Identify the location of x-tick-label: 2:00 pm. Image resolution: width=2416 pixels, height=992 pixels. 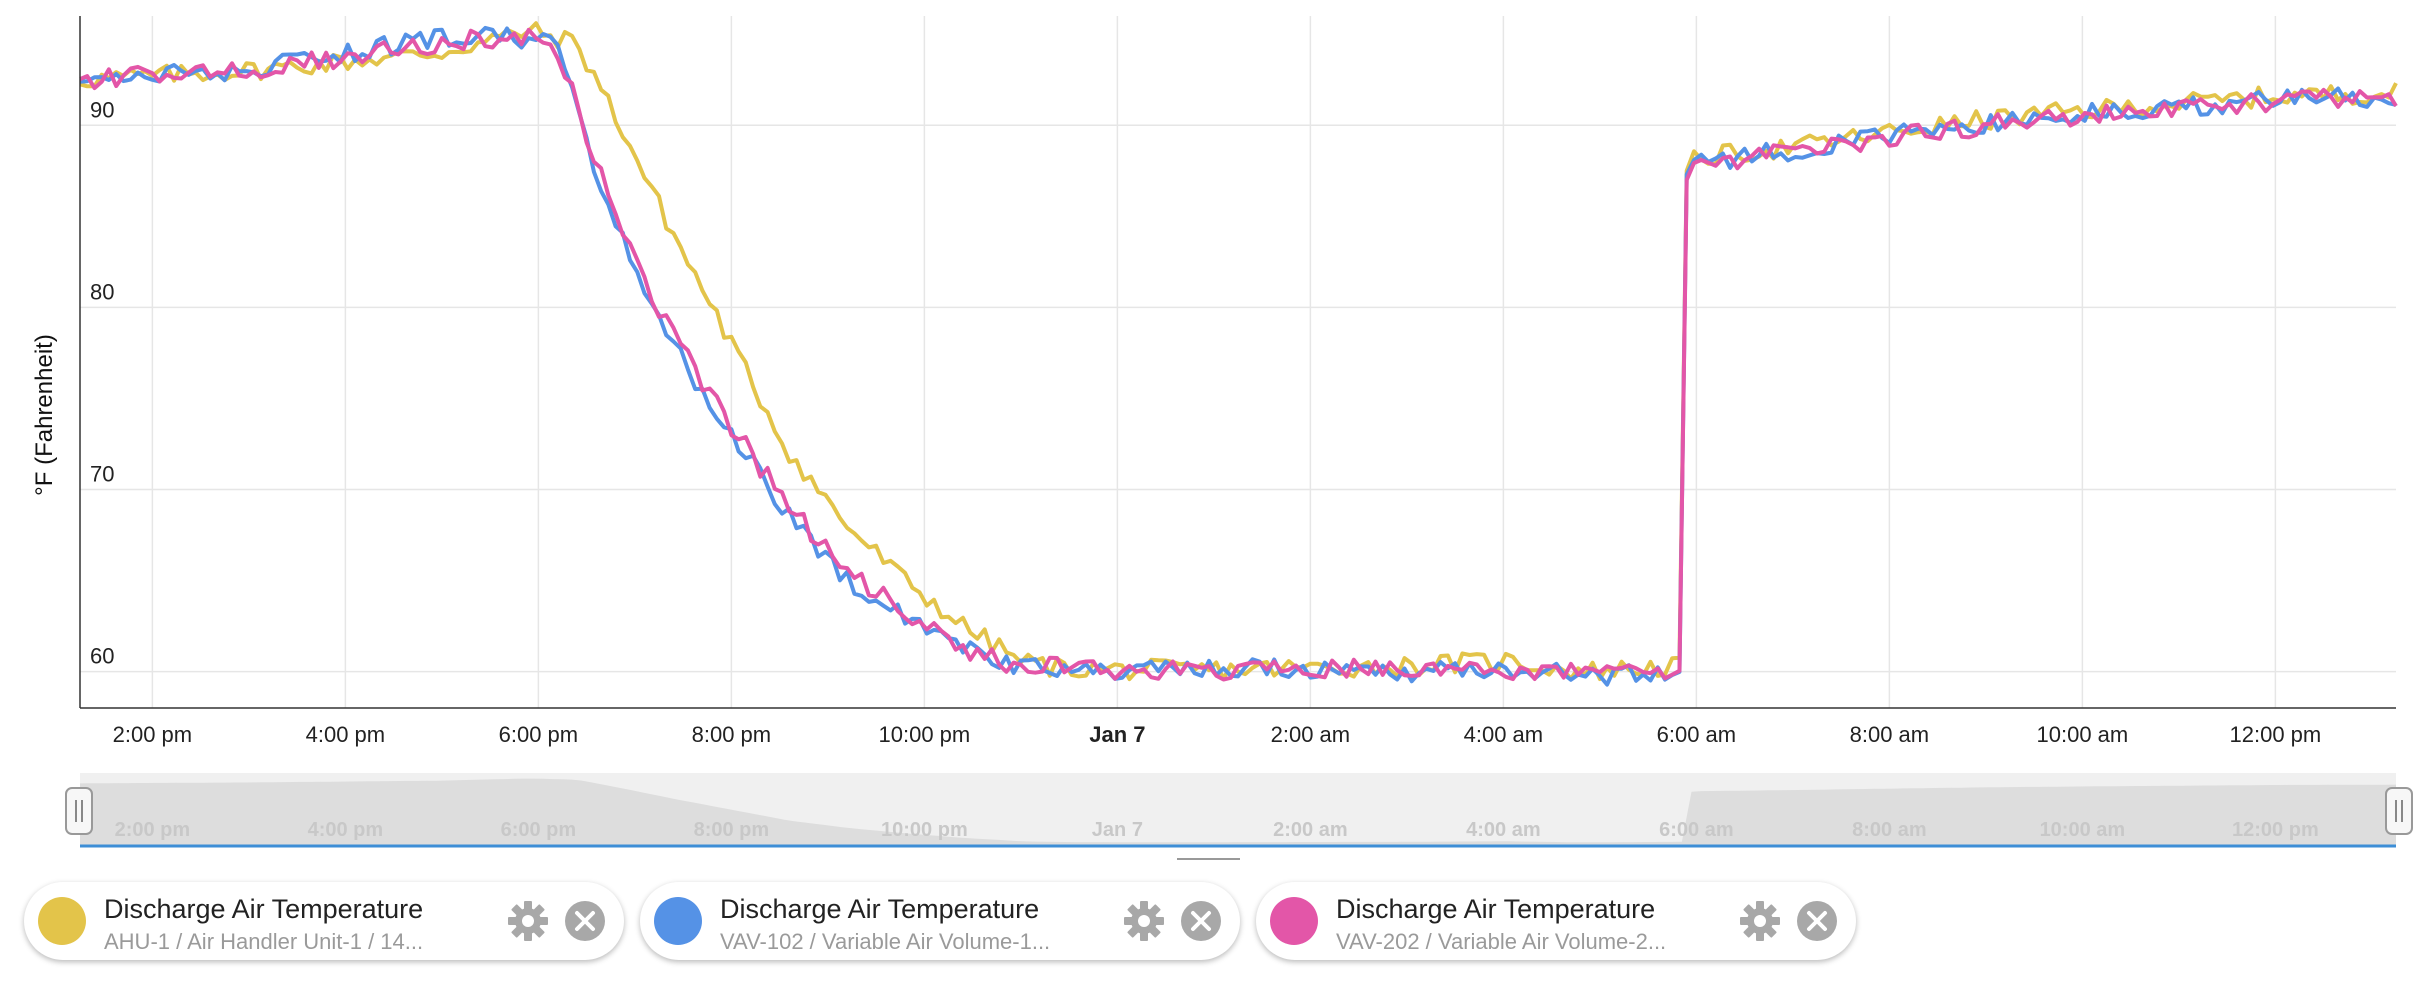
(153, 734).